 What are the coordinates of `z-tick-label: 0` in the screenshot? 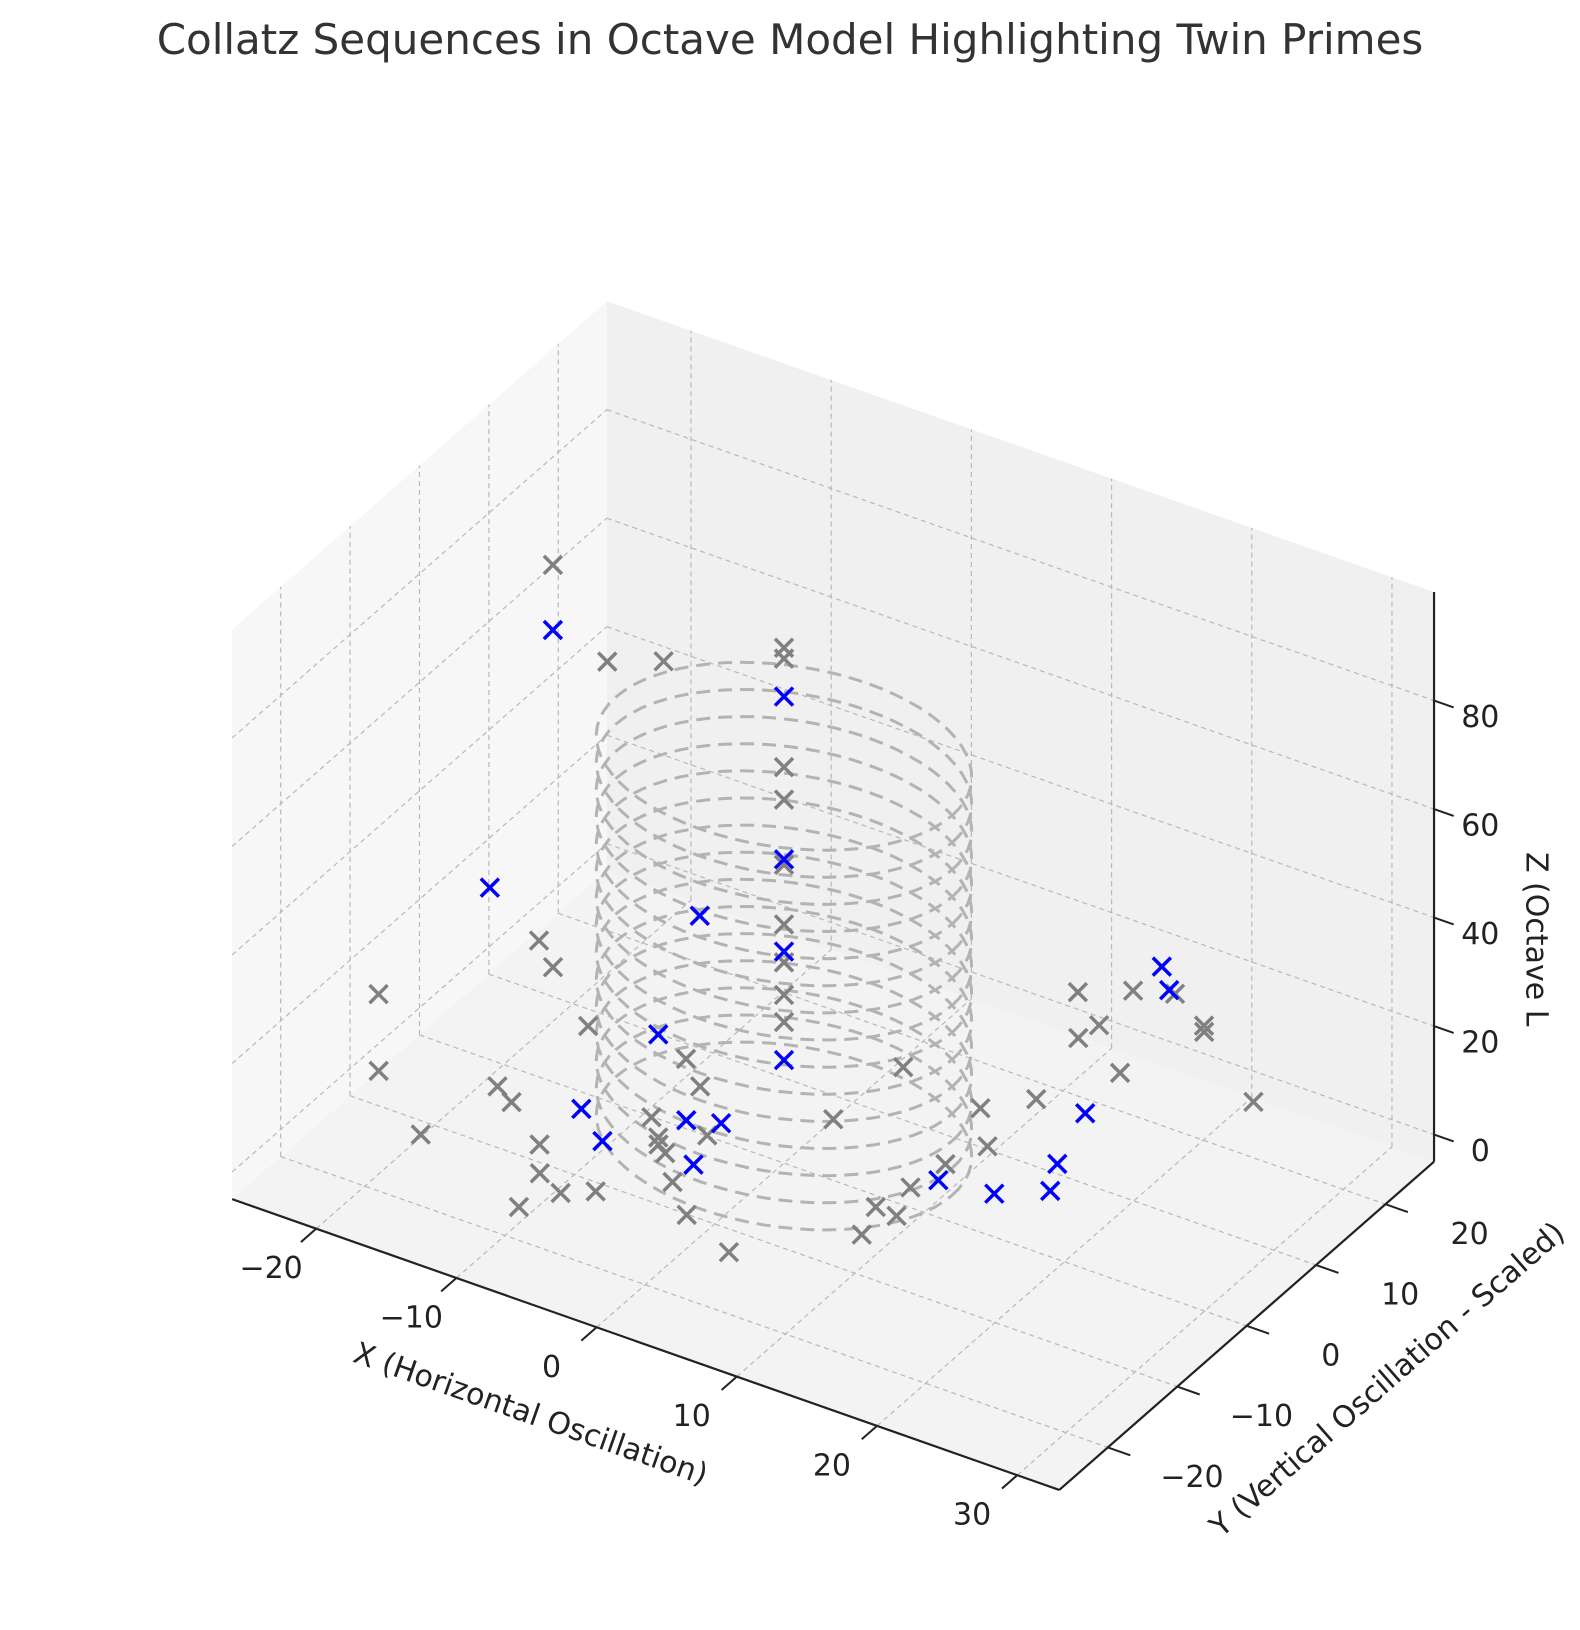 It's located at (1480, 1151).